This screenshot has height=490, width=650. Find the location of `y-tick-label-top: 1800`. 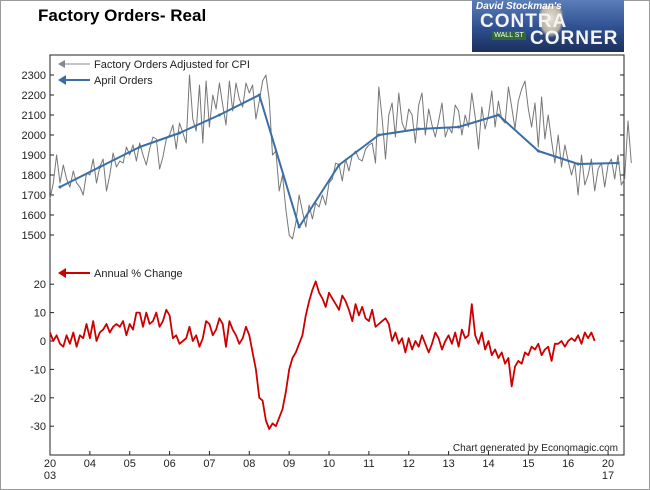

y-tick-label-top: 1800 is located at coordinates (34, 176).